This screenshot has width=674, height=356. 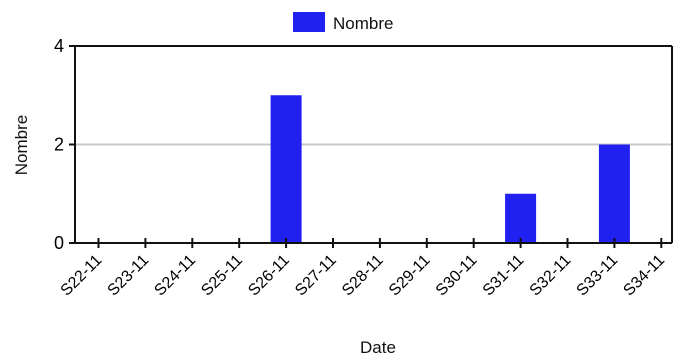 What do you see at coordinates (410, 276) in the screenshot?
I see `x-tick-label: S29-11` at bounding box center [410, 276].